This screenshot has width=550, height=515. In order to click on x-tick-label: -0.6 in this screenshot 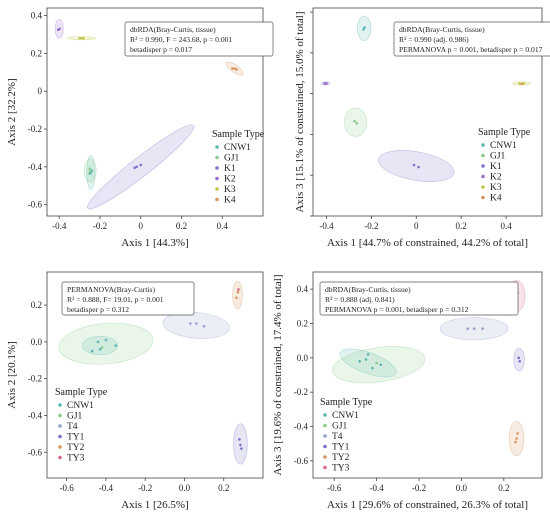, I will do `click(67, 488)`.